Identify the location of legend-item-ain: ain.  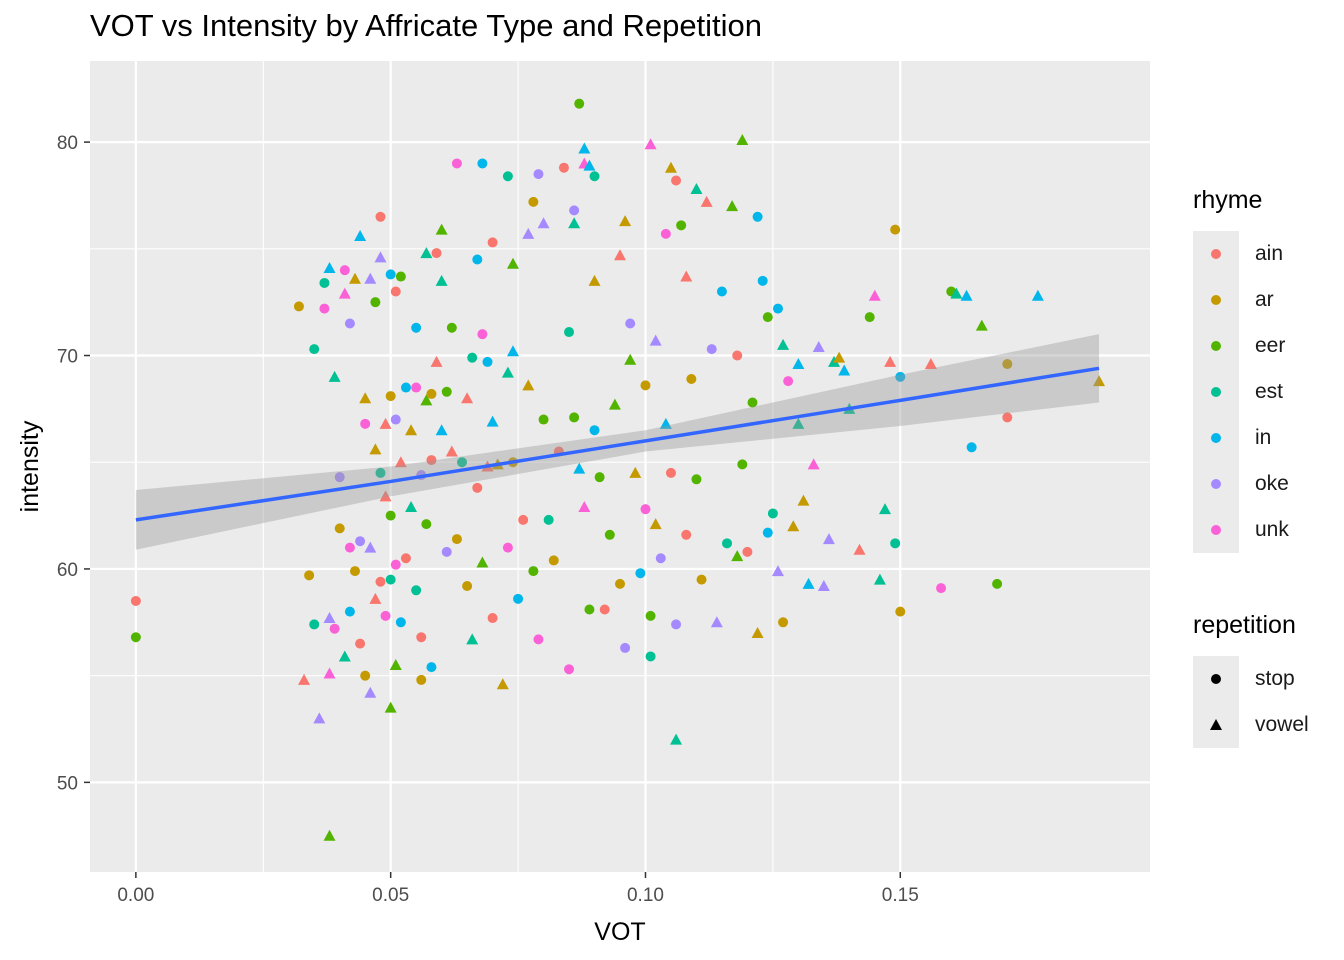
(1241, 254).